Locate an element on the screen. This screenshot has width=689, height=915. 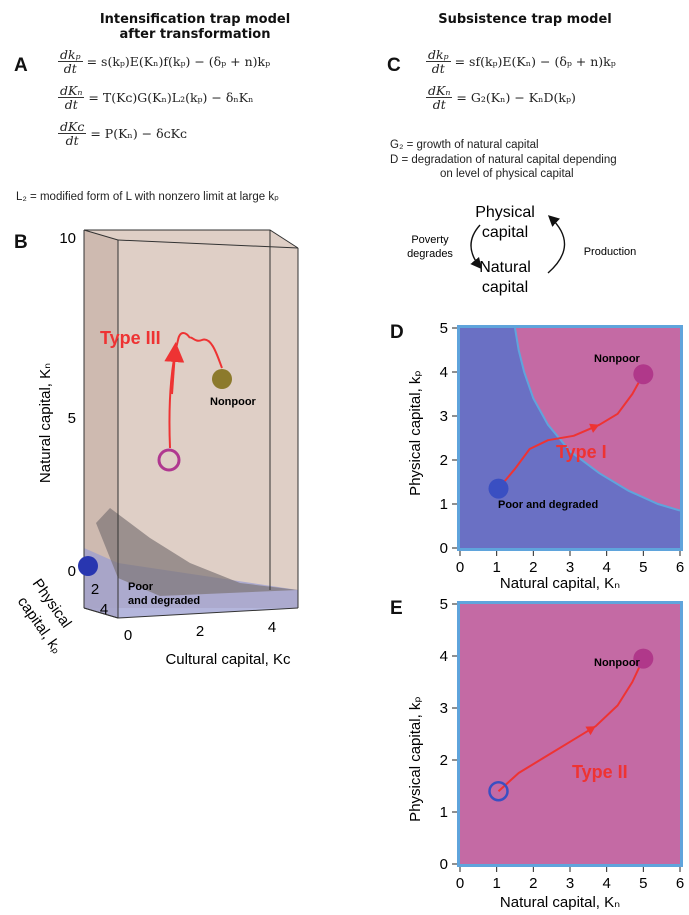
equation-c1: dkₚ dt = sf(kₚ)E(Kₙ) − (δₚ + n)kₚ is located at coordinates (521, 61).